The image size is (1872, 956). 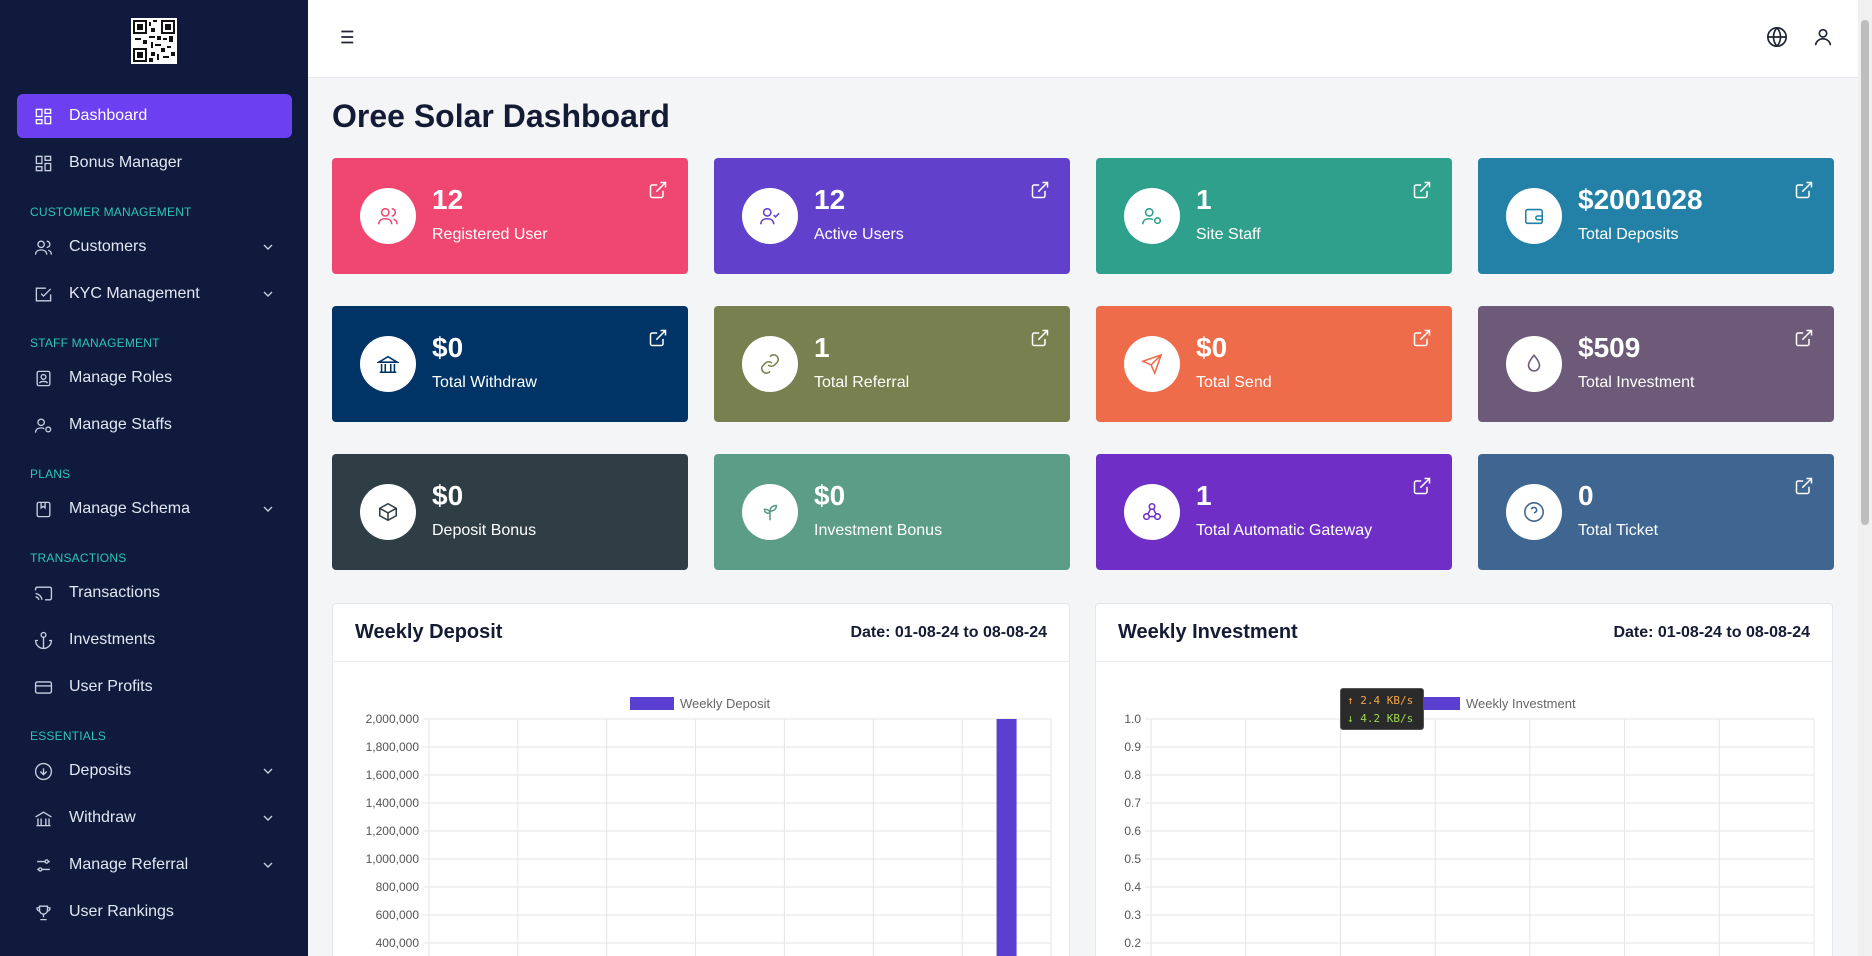 What do you see at coordinates (398, 915) in the screenshot?
I see `y-tick-label: 600,000` at bounding box center [398, 915].